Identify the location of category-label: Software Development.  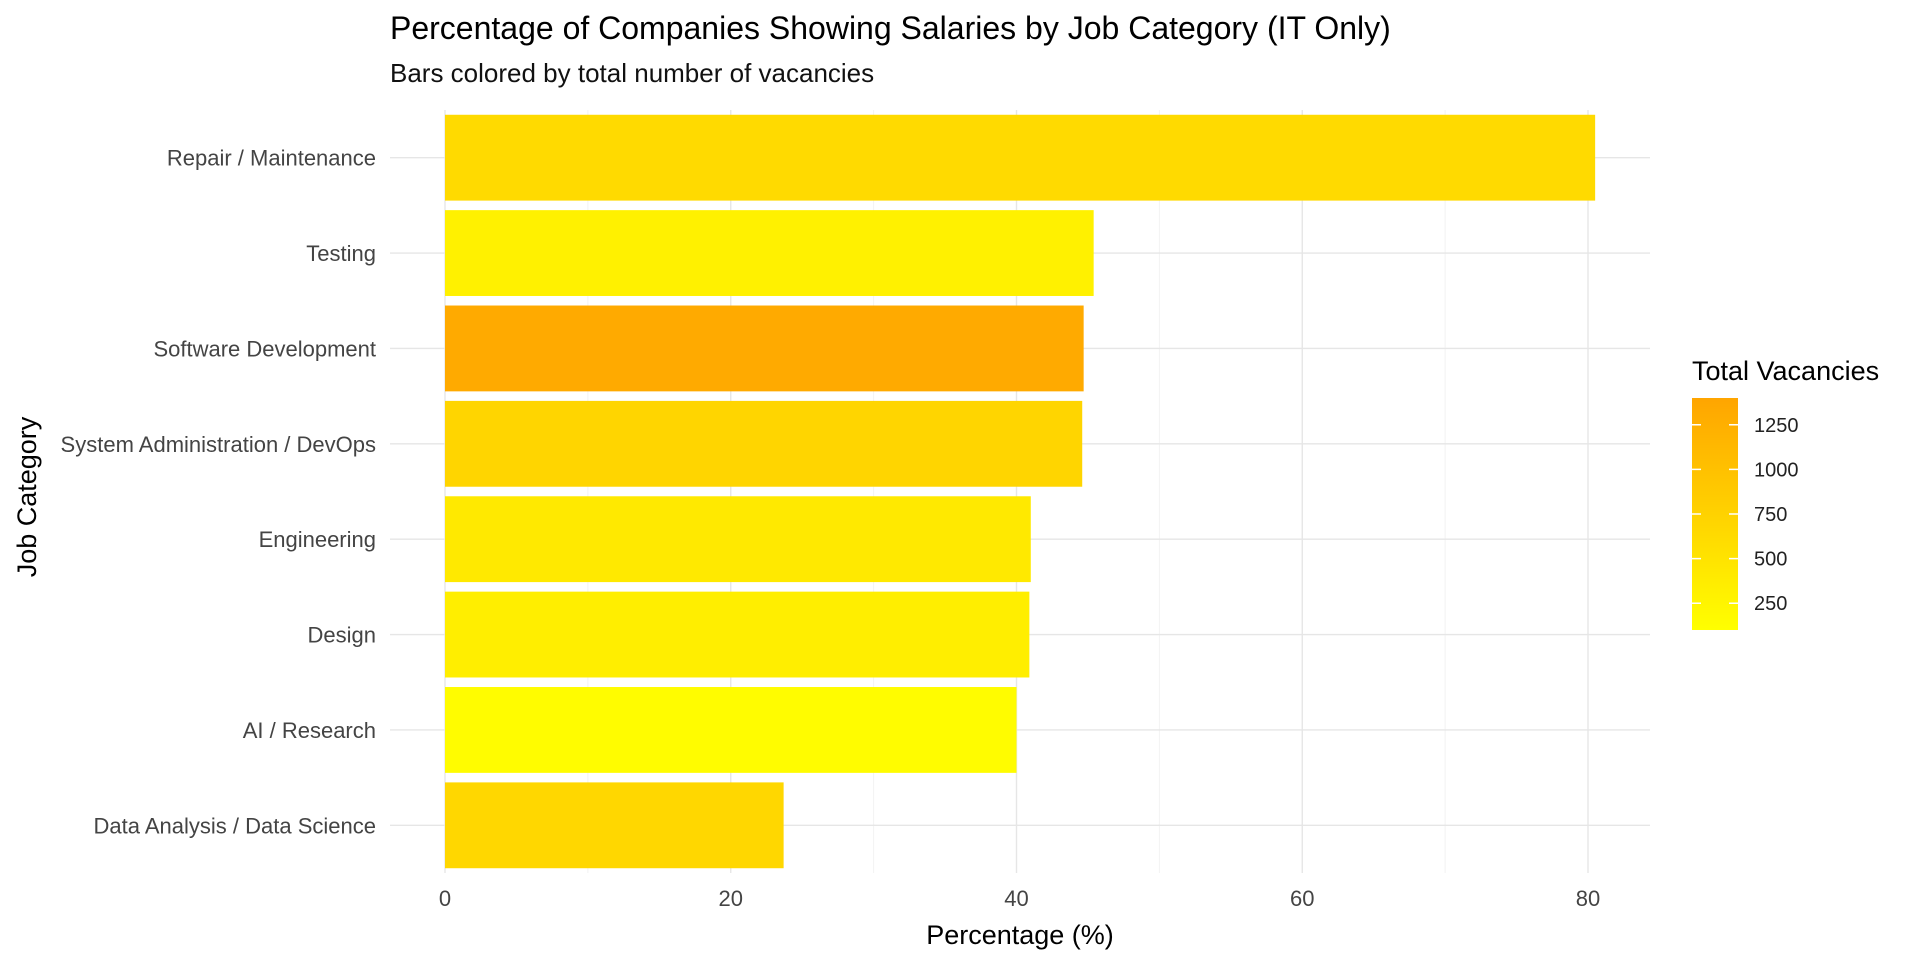
(264, 348).